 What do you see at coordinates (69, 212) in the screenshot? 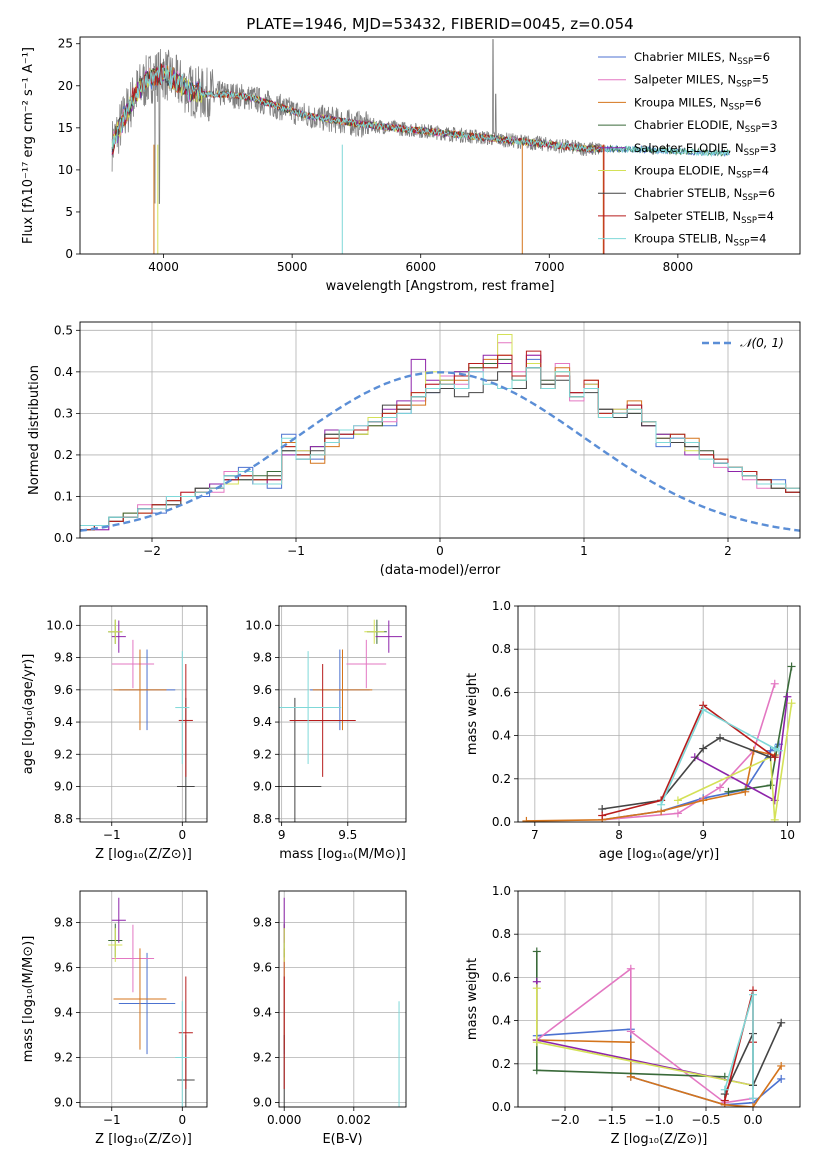
I see `y-tick-label: 5` at bounding box center [69, 212].